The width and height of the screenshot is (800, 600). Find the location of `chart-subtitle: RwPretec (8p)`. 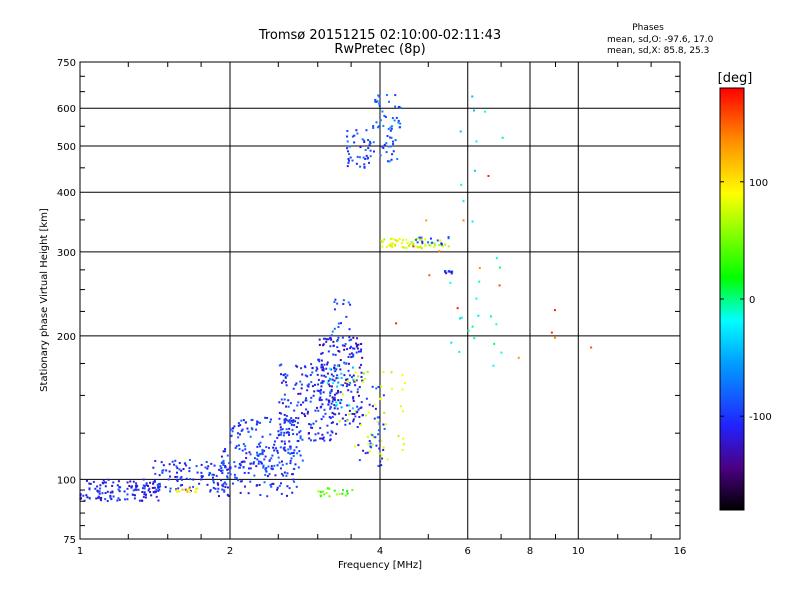

chart-subtitle: RwPretec (8p) is located at coordinates (379, 49).